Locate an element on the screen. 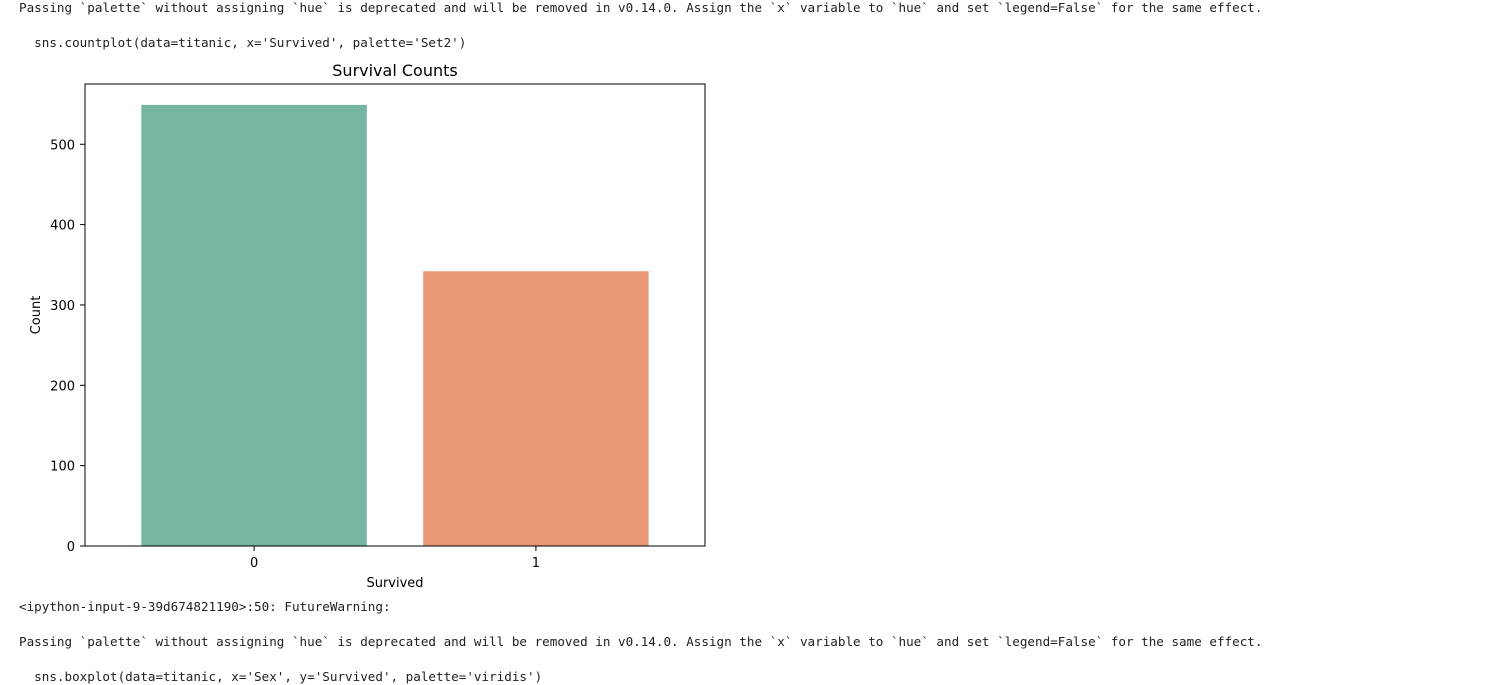  x-axis-label: Survived is located at coordinates (394, 583).